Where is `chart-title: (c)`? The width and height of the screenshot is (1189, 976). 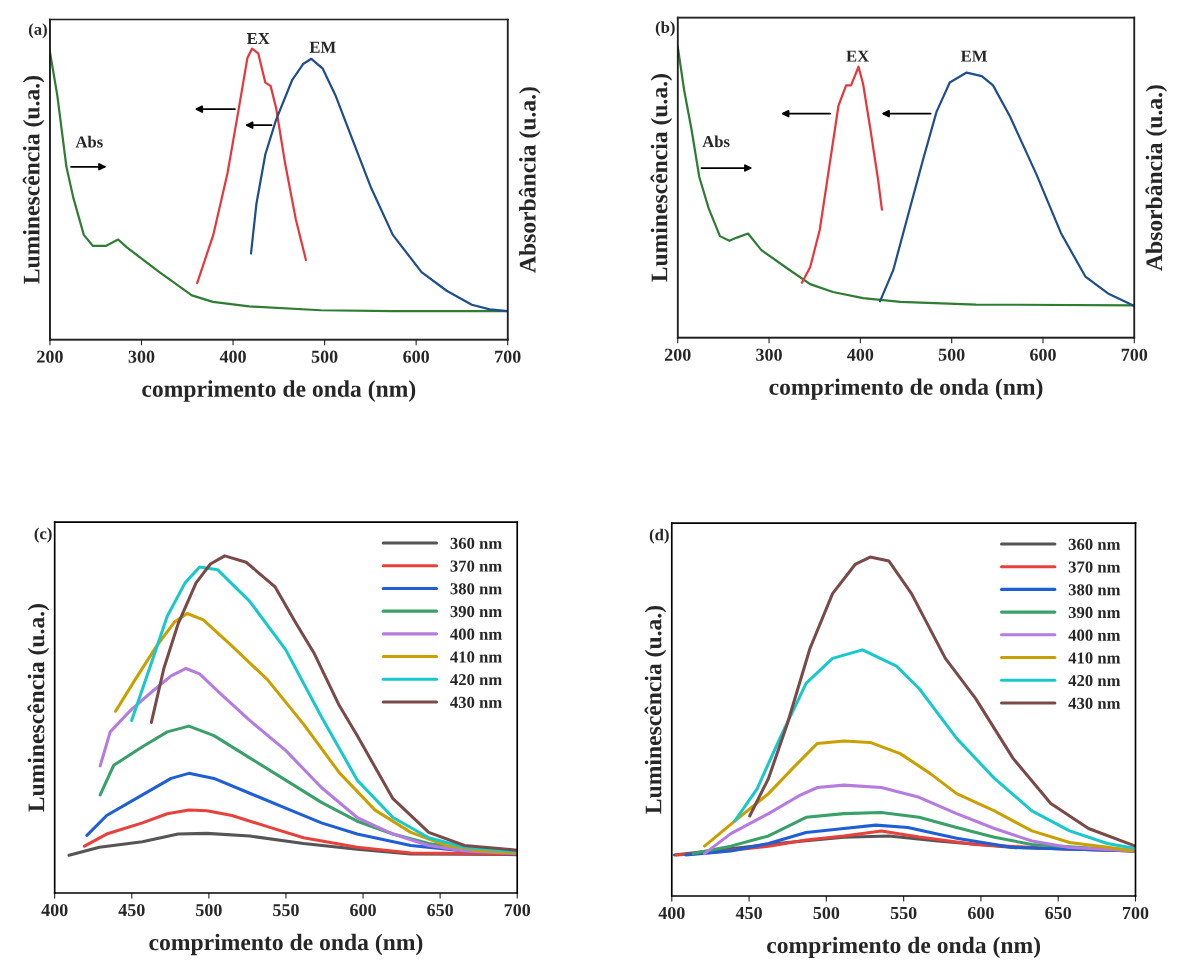 chart-title: (c) is located at coordinates (43, 535).